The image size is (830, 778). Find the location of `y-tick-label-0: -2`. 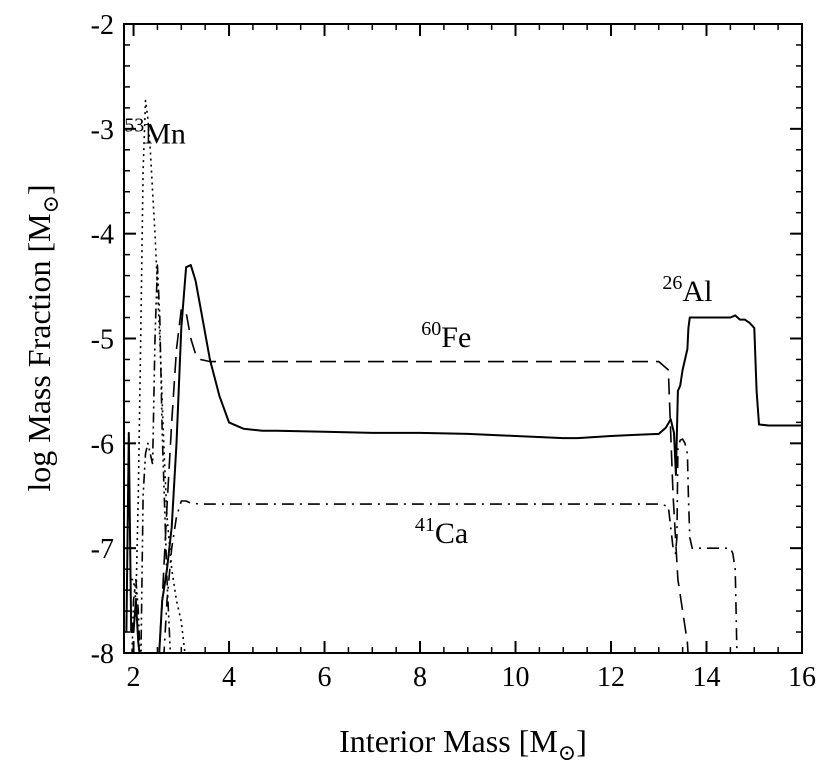

y-tick-label-0: -2 is located at coordinates (102, 25).